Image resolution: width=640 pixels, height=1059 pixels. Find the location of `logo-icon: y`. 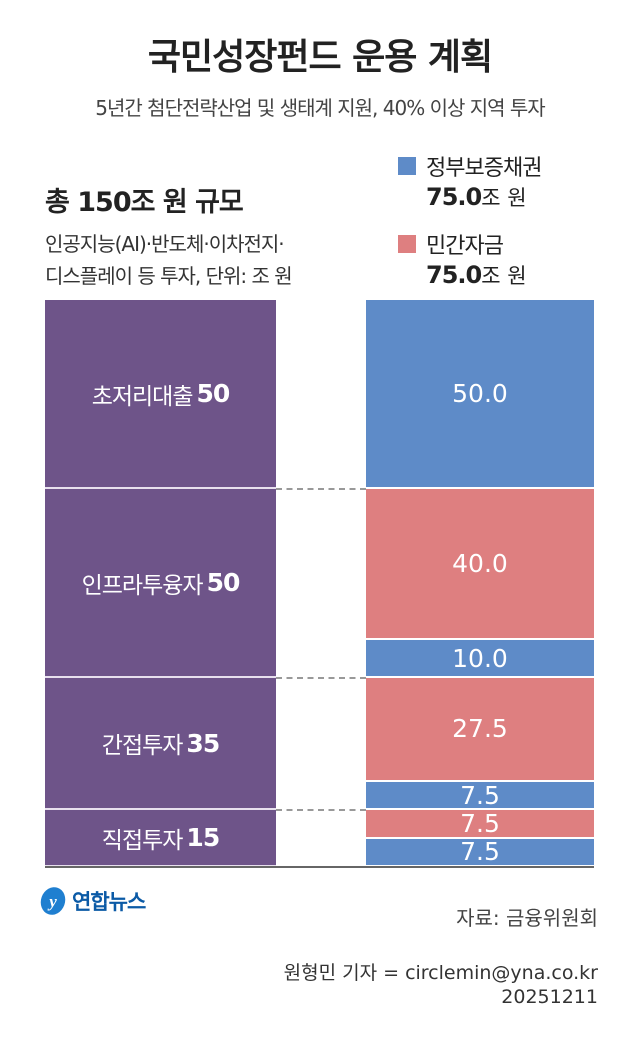

logo-icon: y is located at coordinates (53, 901).